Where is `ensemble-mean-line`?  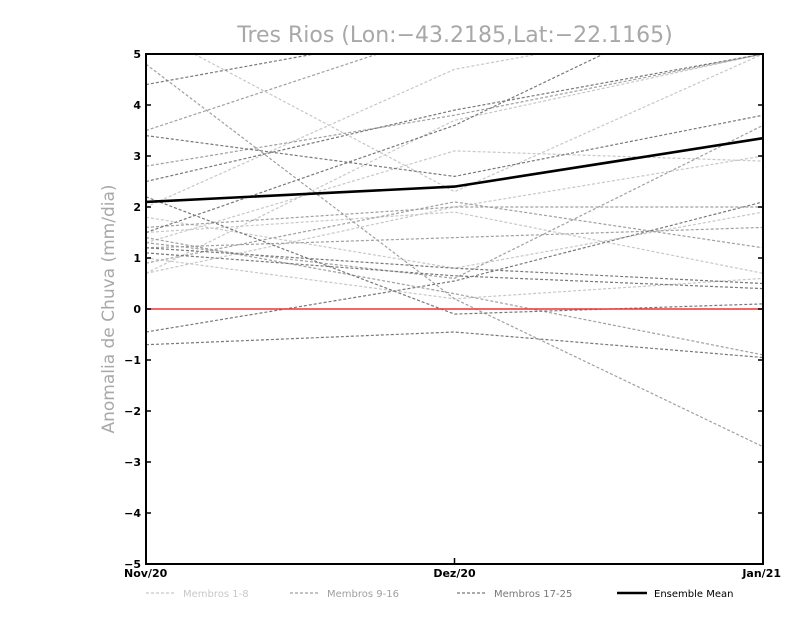
ensemble-mean-line is located at coordinates (454, 170).